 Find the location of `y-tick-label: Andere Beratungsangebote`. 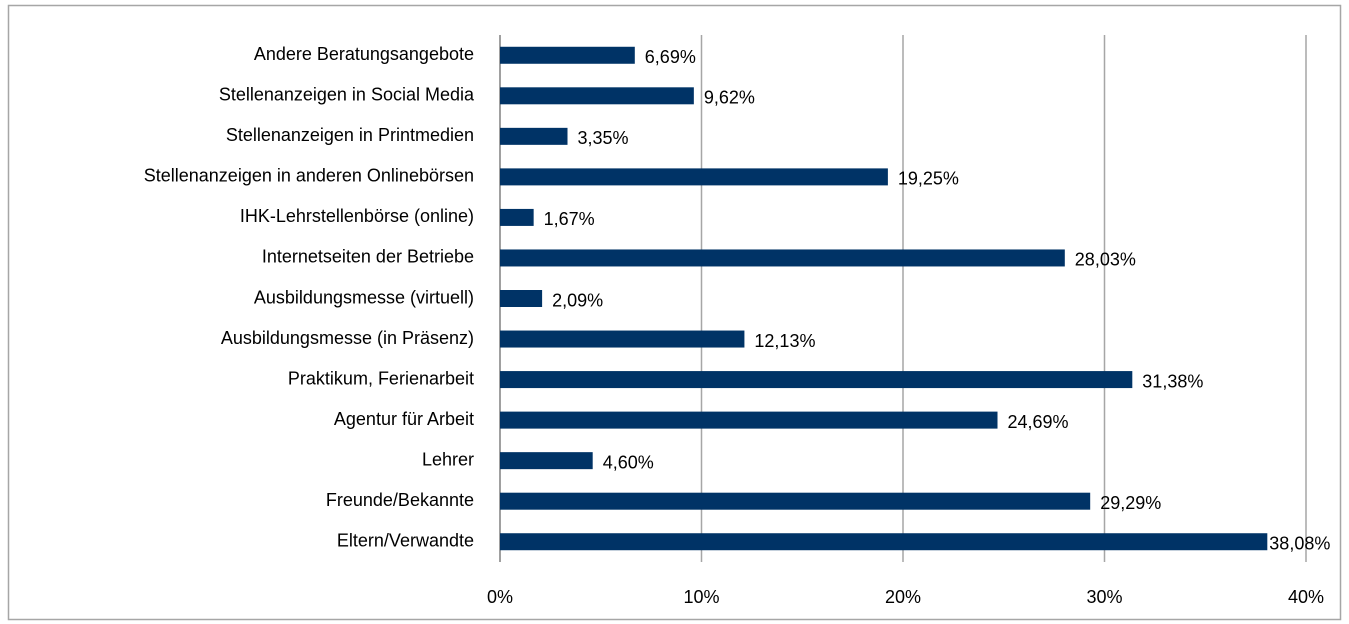

y-tick-label: Andere Beratungsangebote is located at coordinates (364, 54).